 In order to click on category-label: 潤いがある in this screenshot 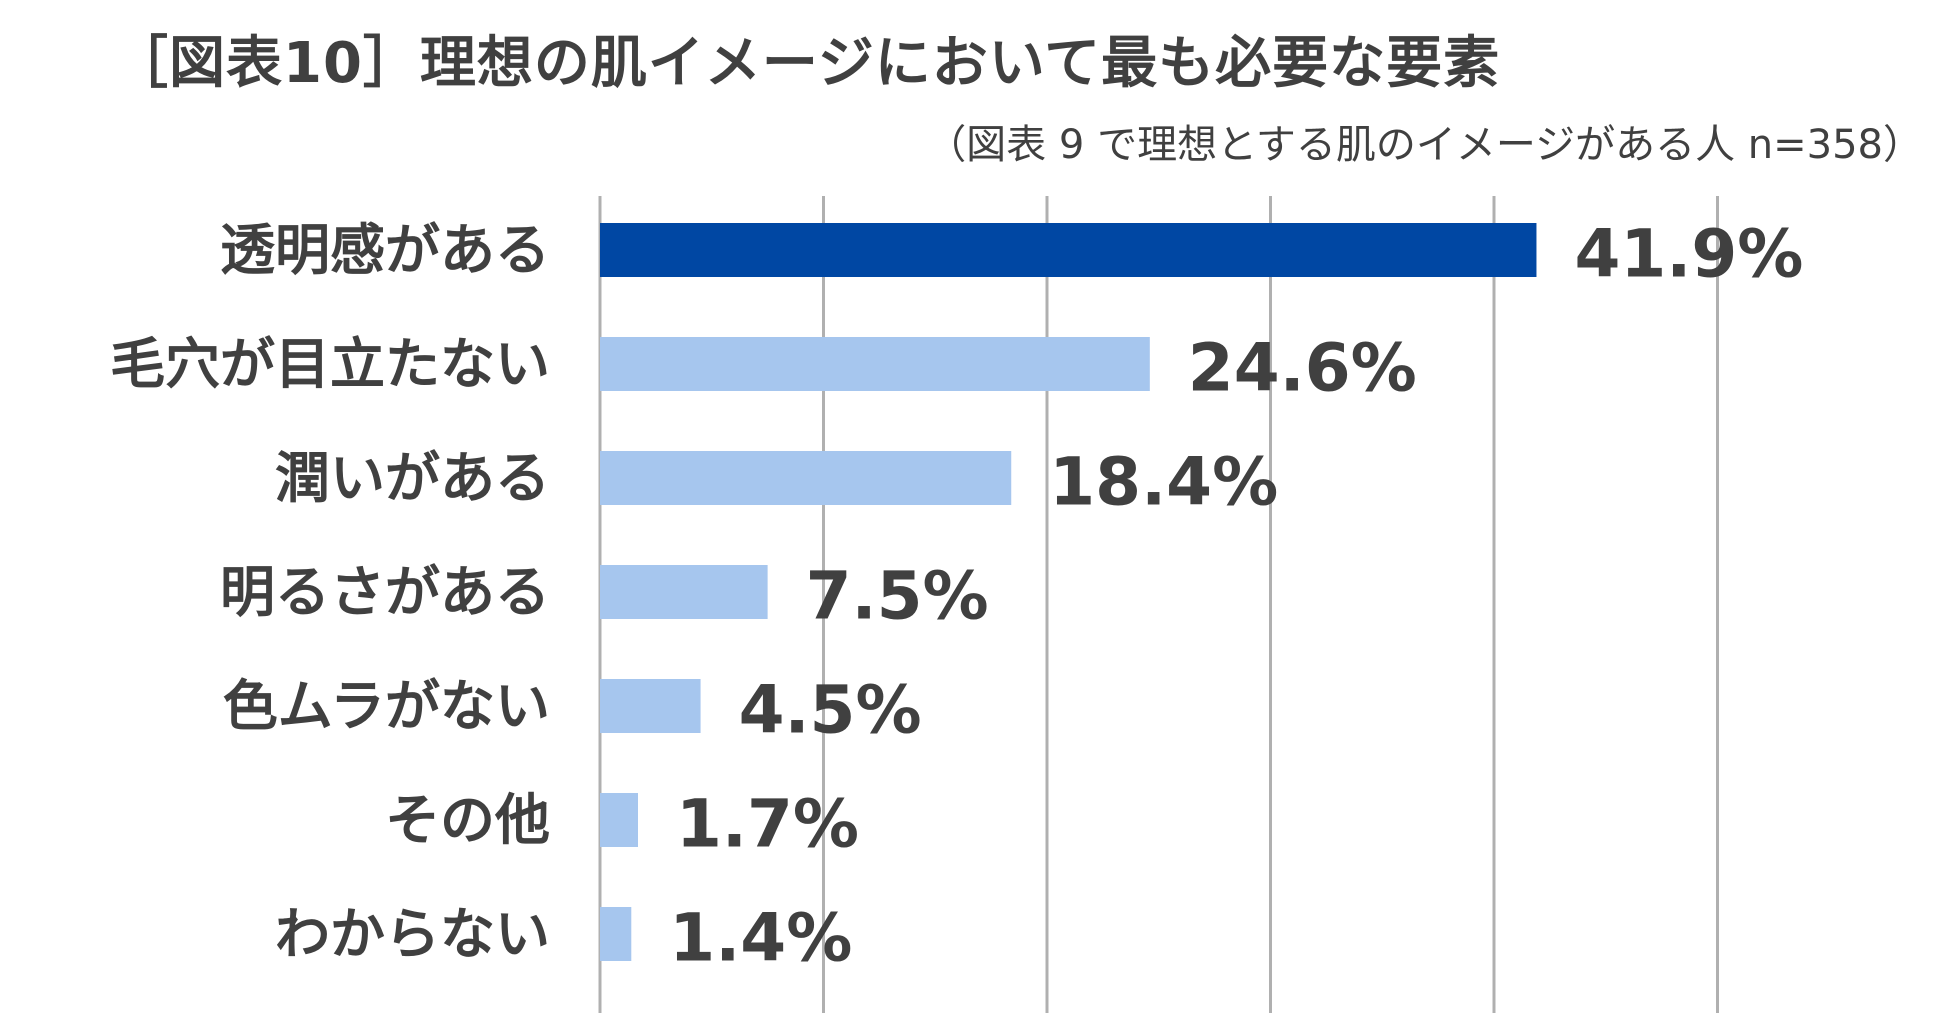, I will do `click(412, 478)`.